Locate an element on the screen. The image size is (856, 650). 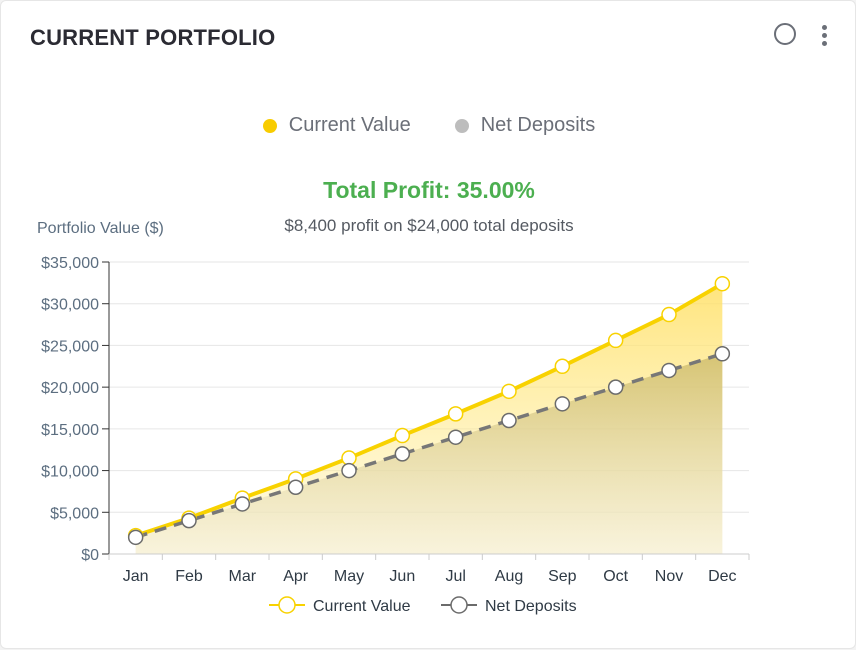
x-tick-label: May is located at coordinates (349, 576).